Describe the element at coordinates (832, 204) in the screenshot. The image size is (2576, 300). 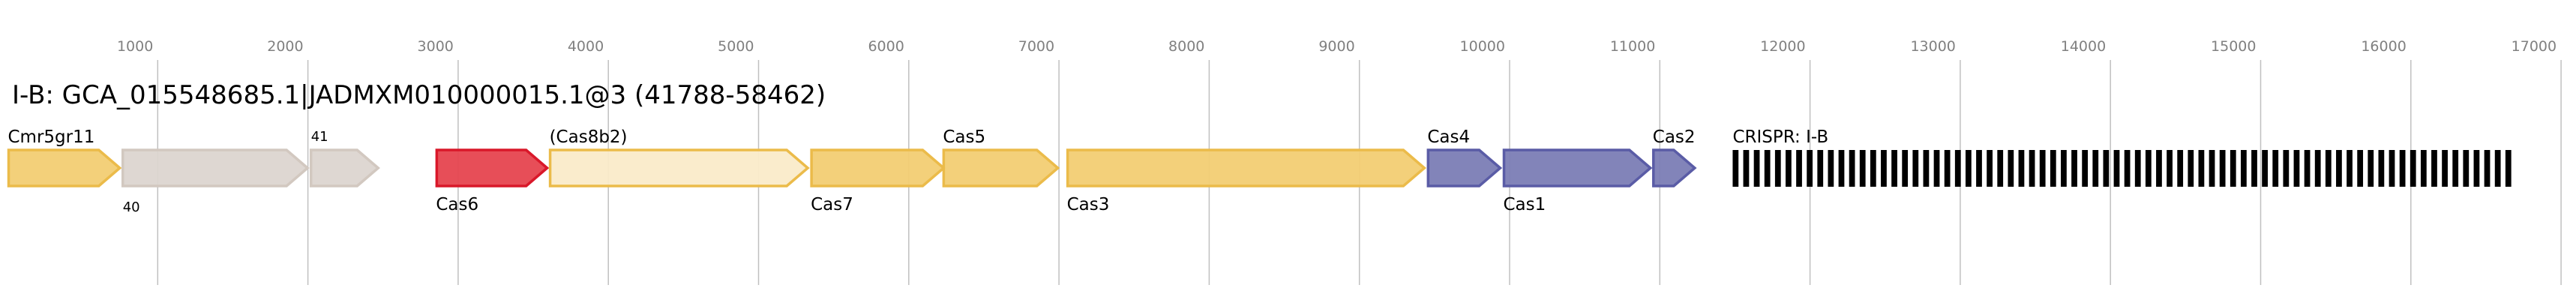
I see `gene-label: Cas7` at that location.